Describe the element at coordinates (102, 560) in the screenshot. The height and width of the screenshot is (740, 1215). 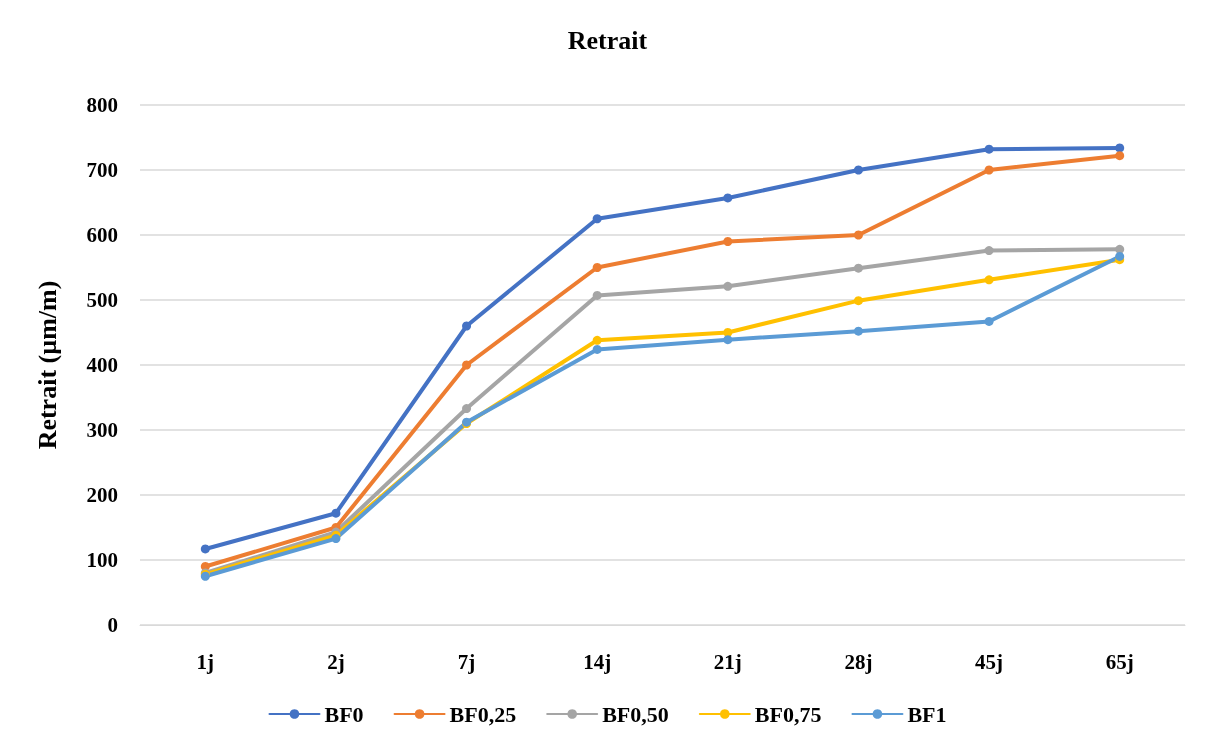
I see `y-tick-label: 100` at that location.